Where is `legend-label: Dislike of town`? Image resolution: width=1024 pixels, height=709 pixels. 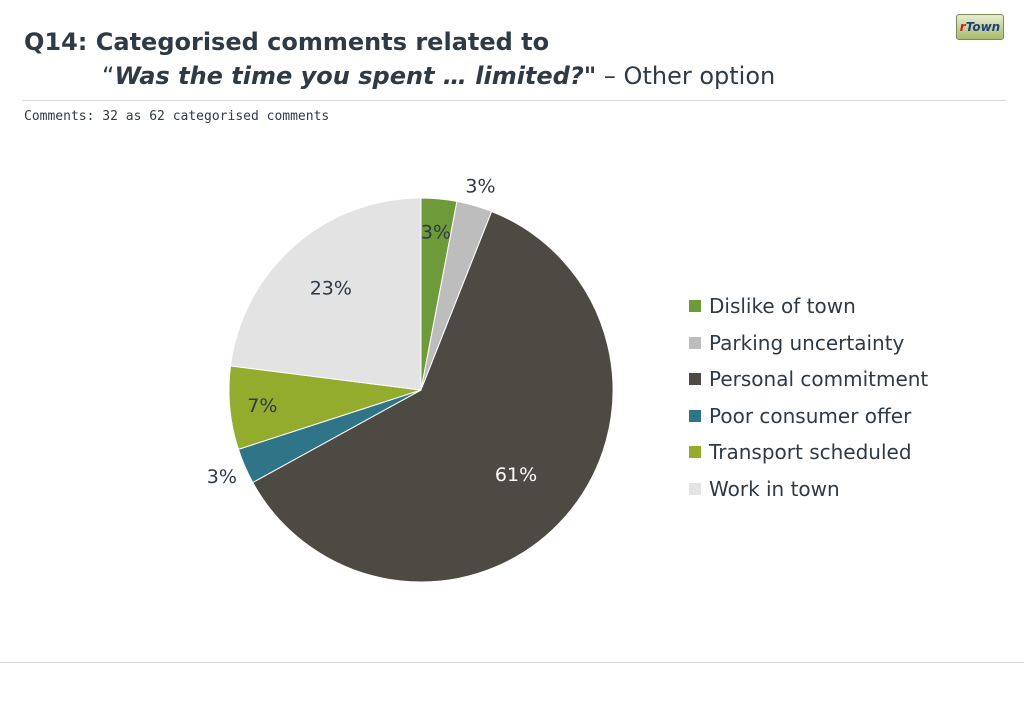 legend-label: Dislike of town is located at coordinates (782, 306).